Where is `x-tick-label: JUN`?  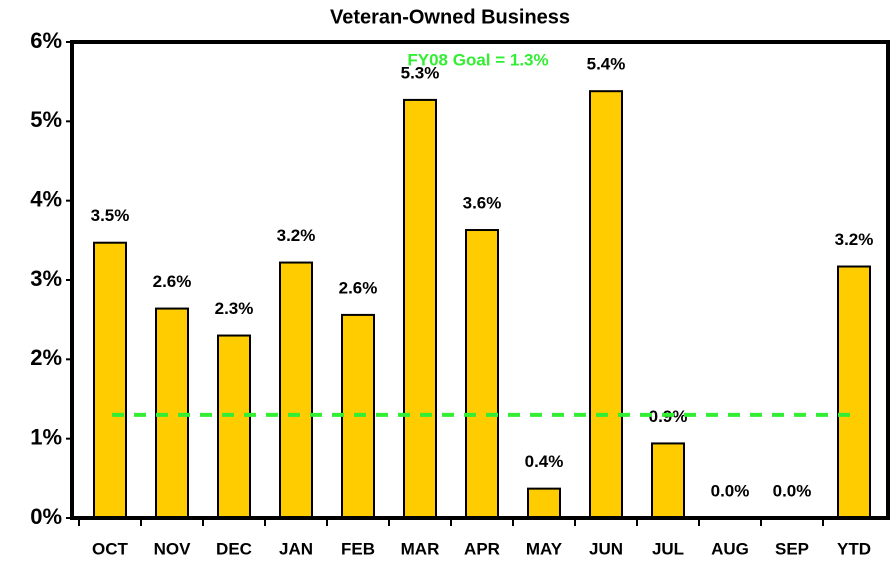
x-tick-label: JUN is located at coordinates (606, 548).